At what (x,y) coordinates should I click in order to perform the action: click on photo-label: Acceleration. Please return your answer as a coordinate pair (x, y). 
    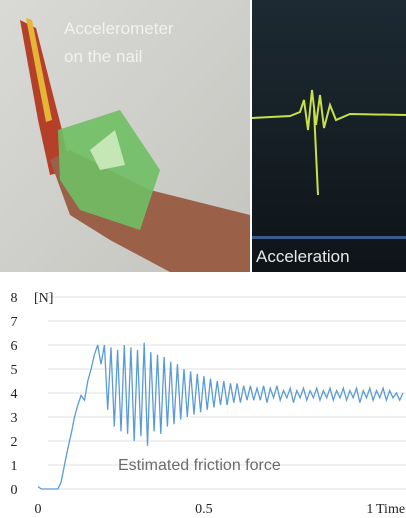
    Looking at the image, I should click on (303, 256).